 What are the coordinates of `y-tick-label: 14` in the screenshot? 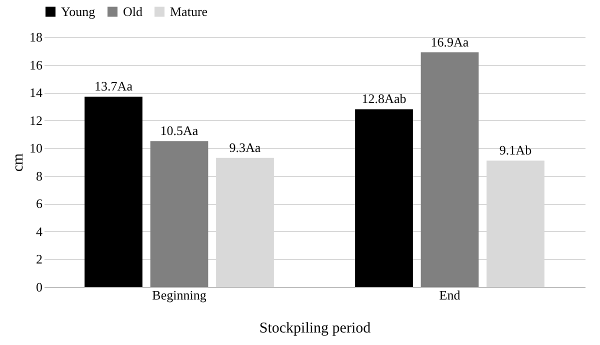 It's located at (36, 92).